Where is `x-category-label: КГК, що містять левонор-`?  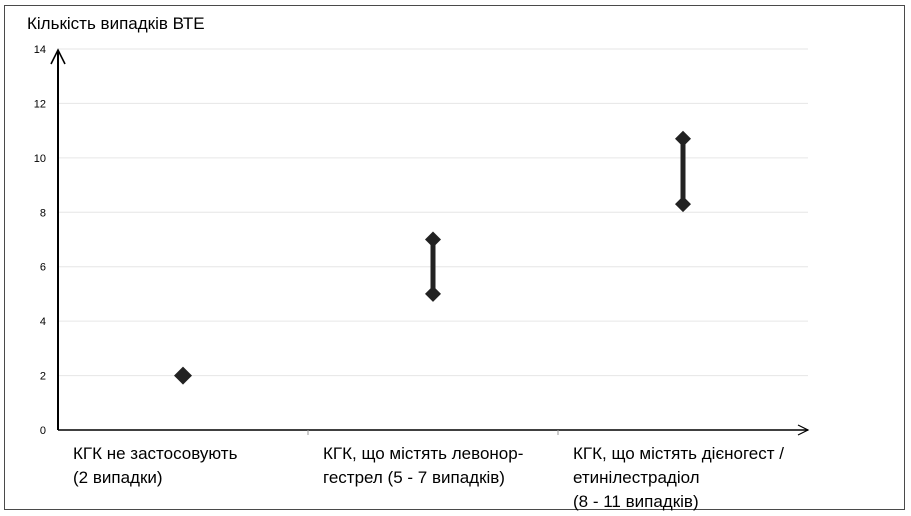
x-category-label: КГК, що містять левонор- is located at coordinates (423, 453).